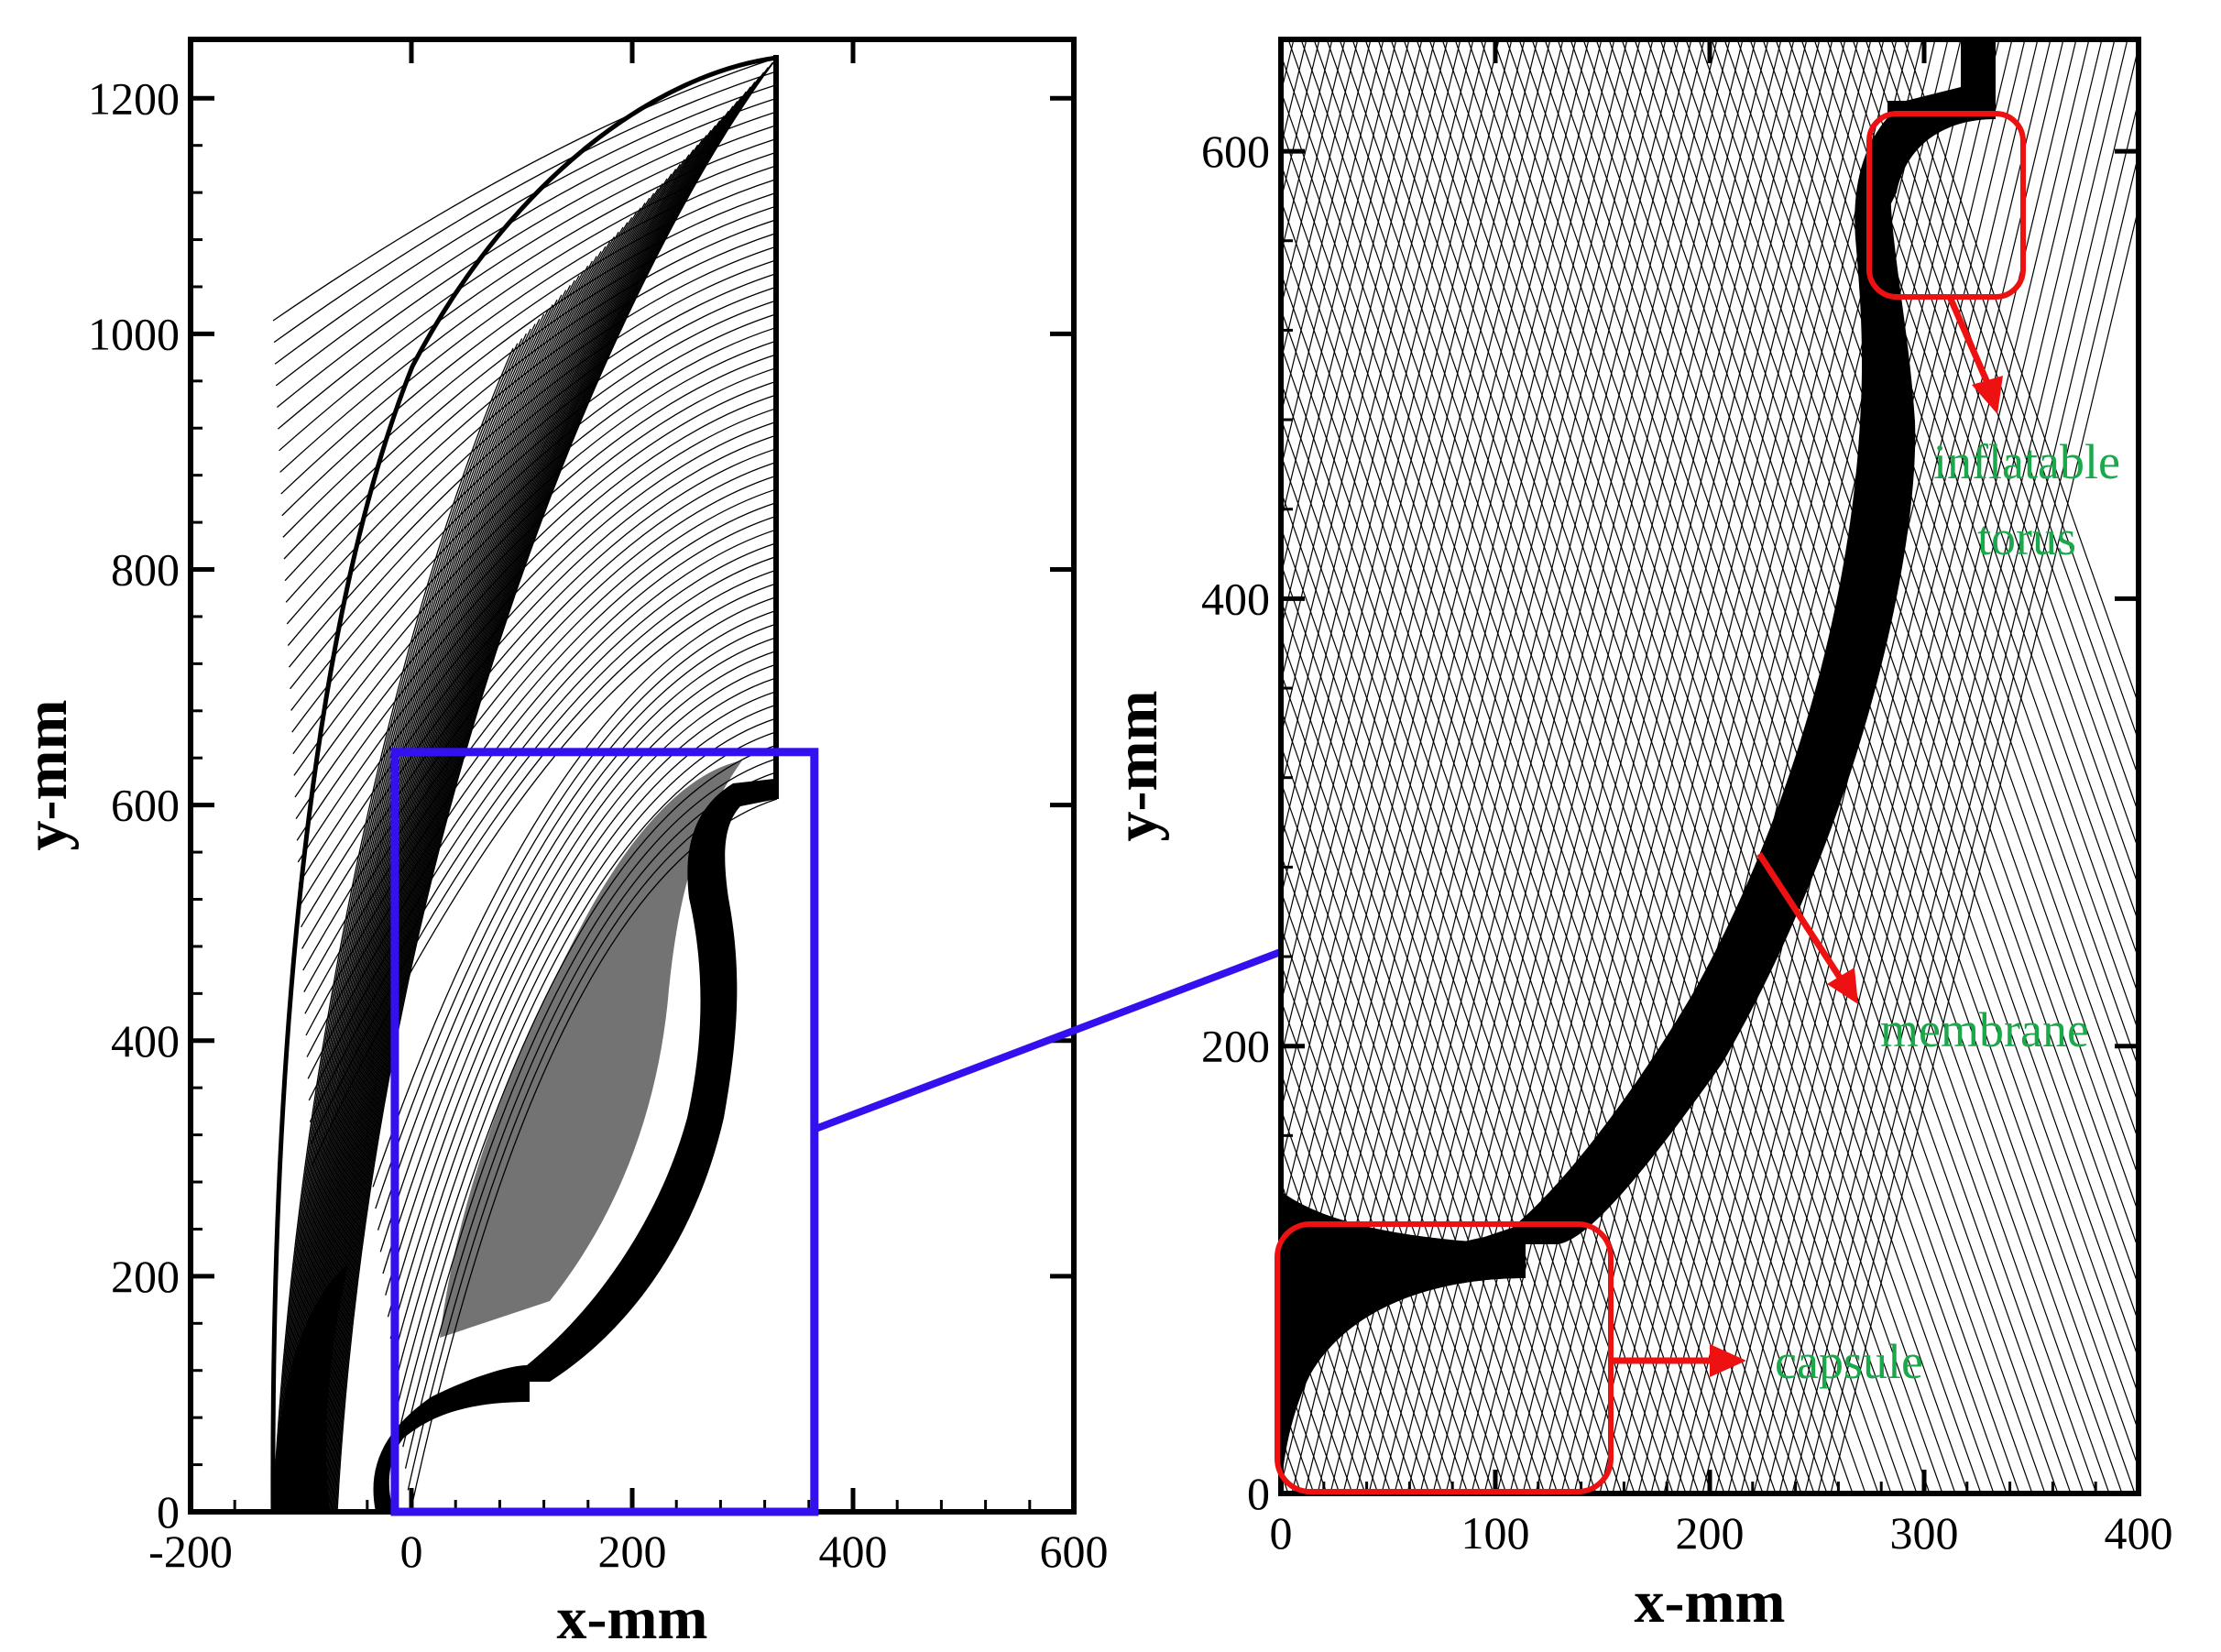 The height and width of the screenshot is (1652, 2221). Describe the element at coordinates (1403, 1342) in the screenshot. I see `right-capsule-block` at that location.